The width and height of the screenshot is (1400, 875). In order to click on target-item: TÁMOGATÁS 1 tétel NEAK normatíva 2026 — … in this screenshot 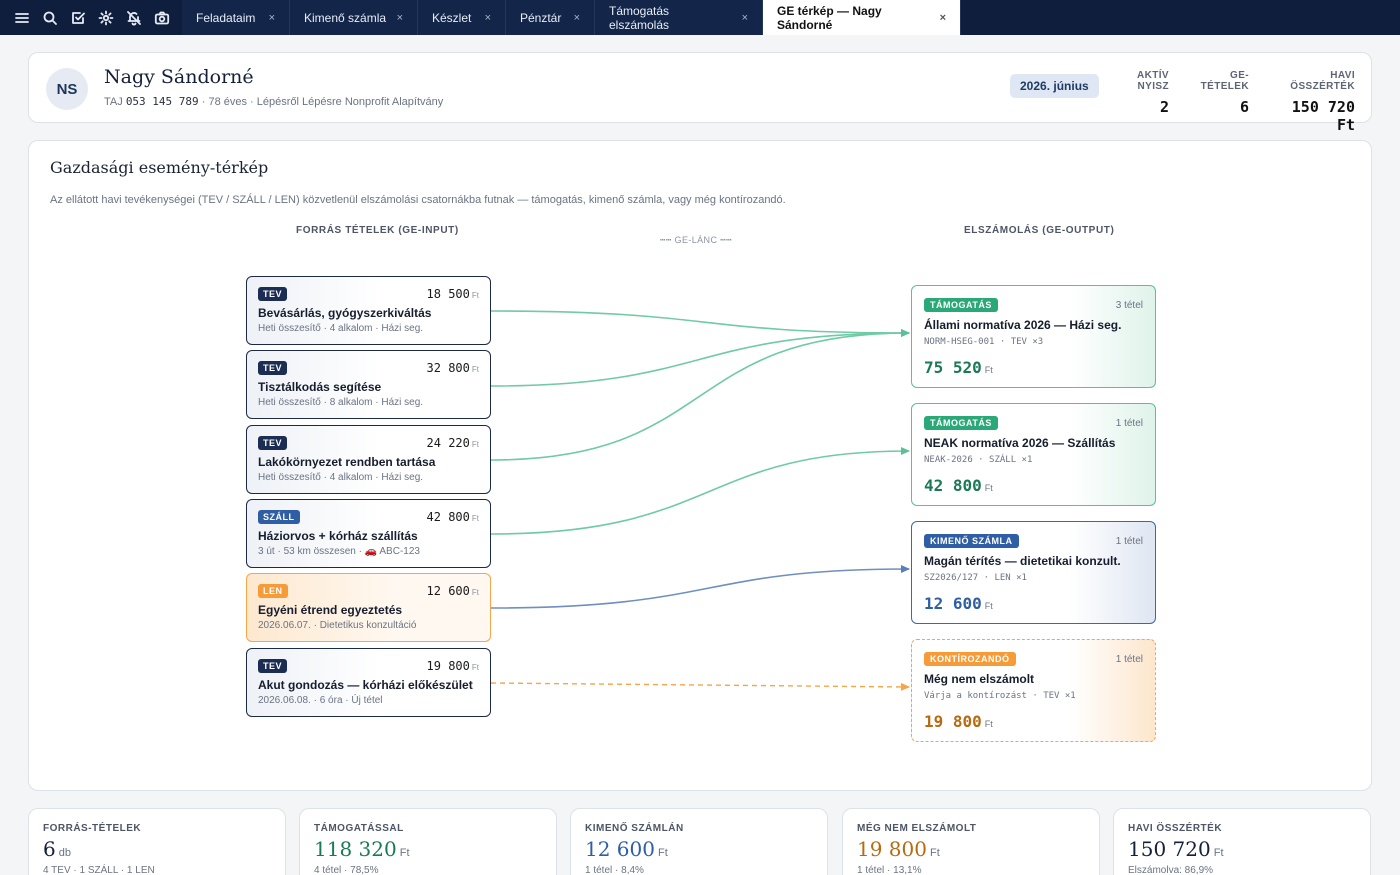, I will do `click(1033, 454)`.